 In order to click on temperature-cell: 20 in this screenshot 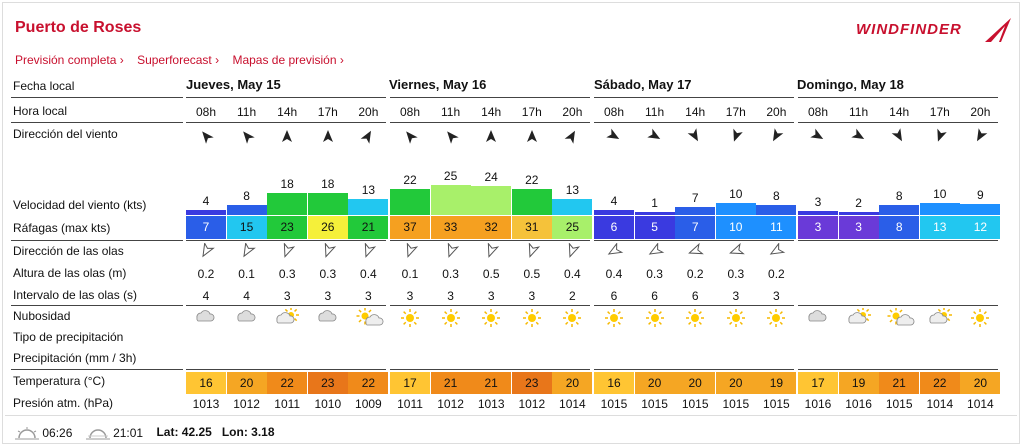, I will do `click(246, 383)`.